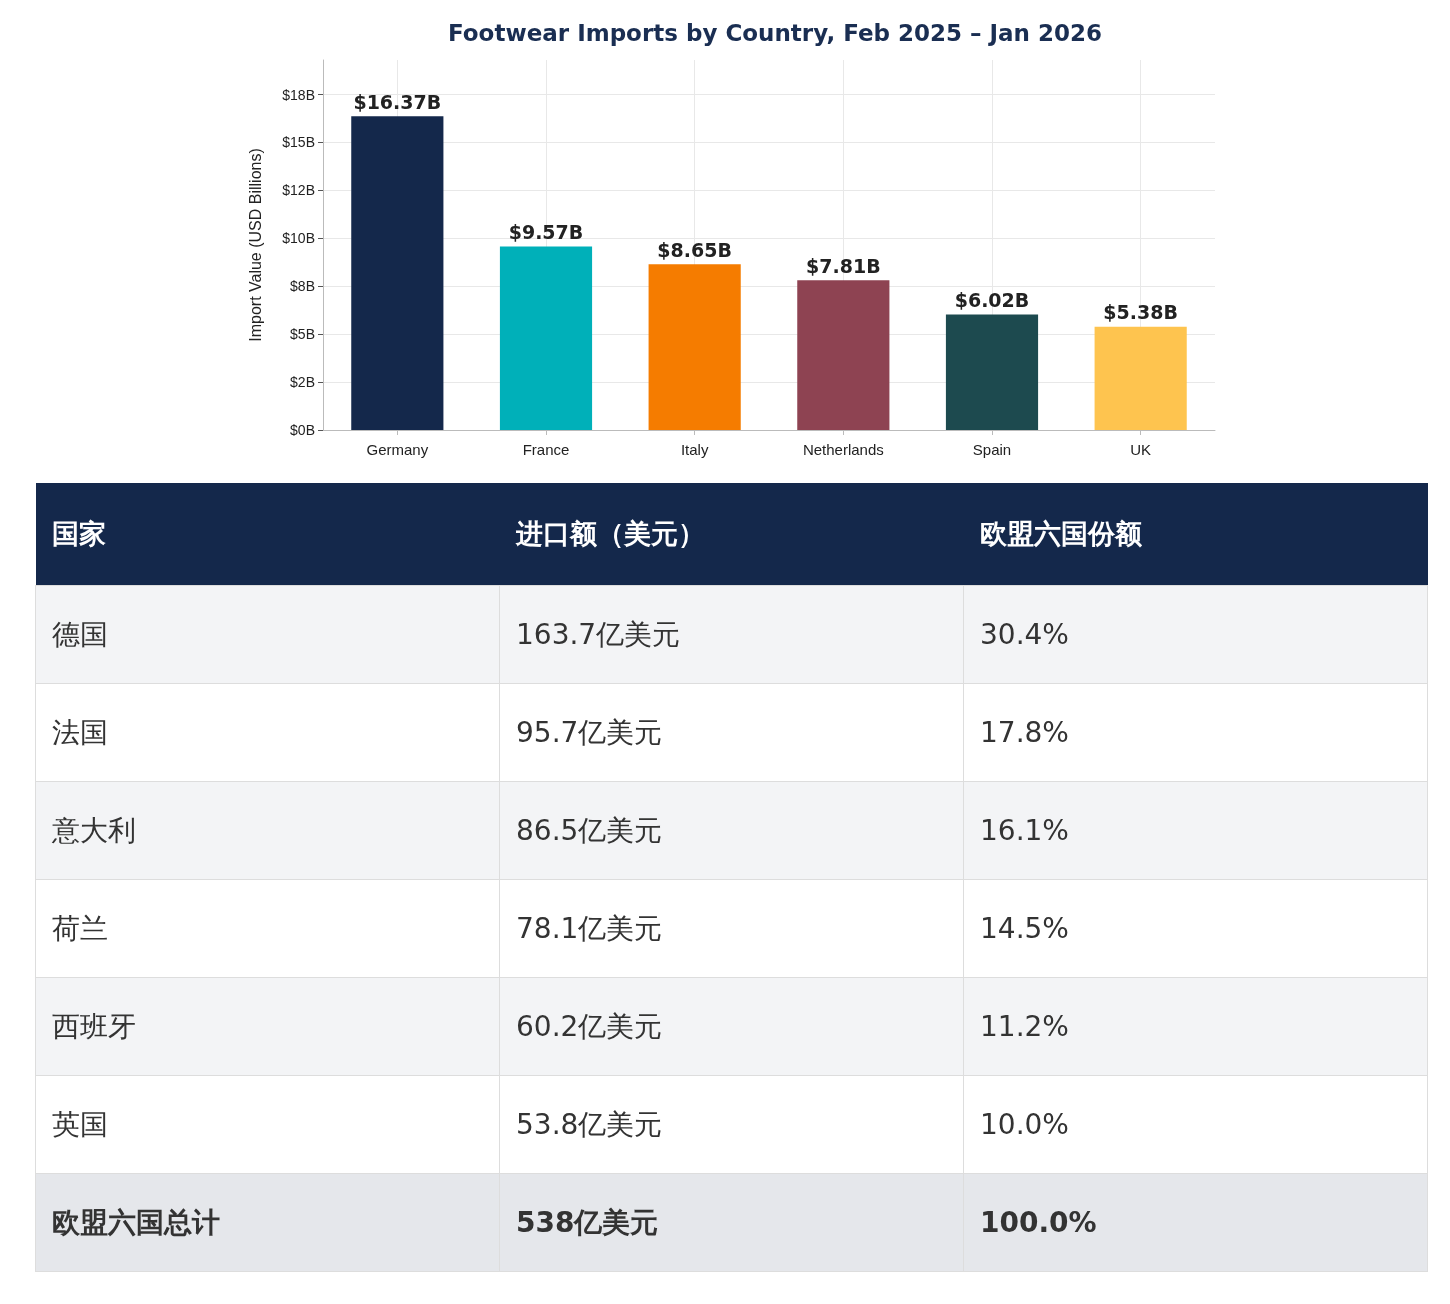 This screenshot has height=1304, width=1450. What do you see at coordinates (731, 1124) in the screenshot?
I see `text: 53.8亿美元` at bounding box center [731, 1124].